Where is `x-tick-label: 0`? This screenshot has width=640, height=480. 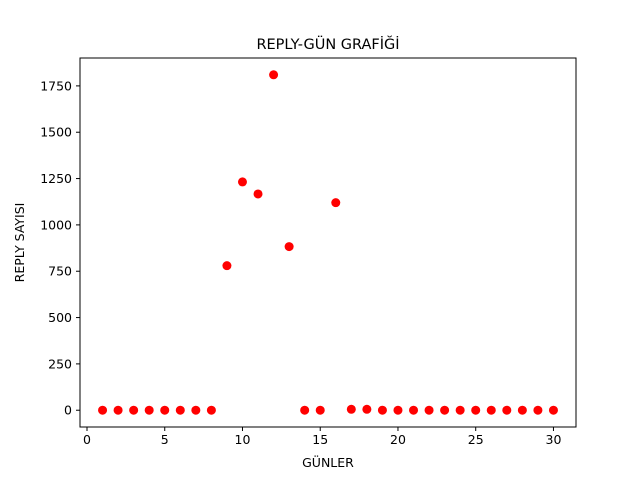 x-tick-label: 0 is located at coordinates (87, 439).